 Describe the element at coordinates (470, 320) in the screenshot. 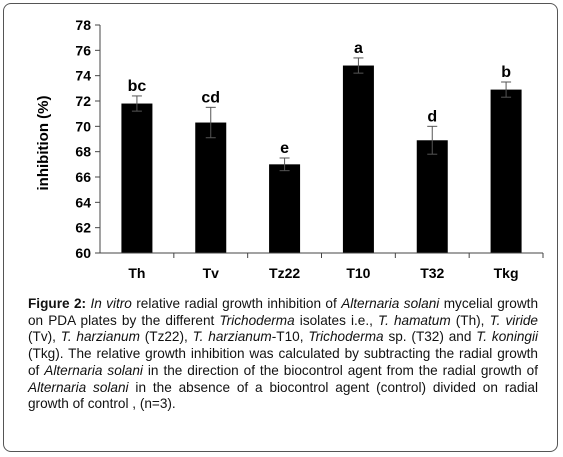

I see `caption-text-run: (Th),` at that location.